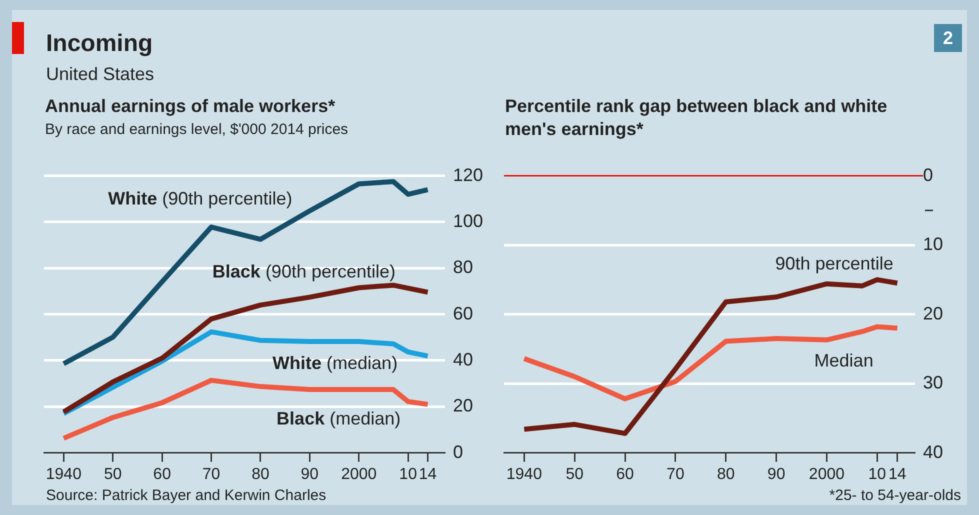 The width and height of the screenshot is (979, 515). What do you see at coordinates (948, 38) in the screenshot?
I see `text: 2` at bounding box center [948, 38].